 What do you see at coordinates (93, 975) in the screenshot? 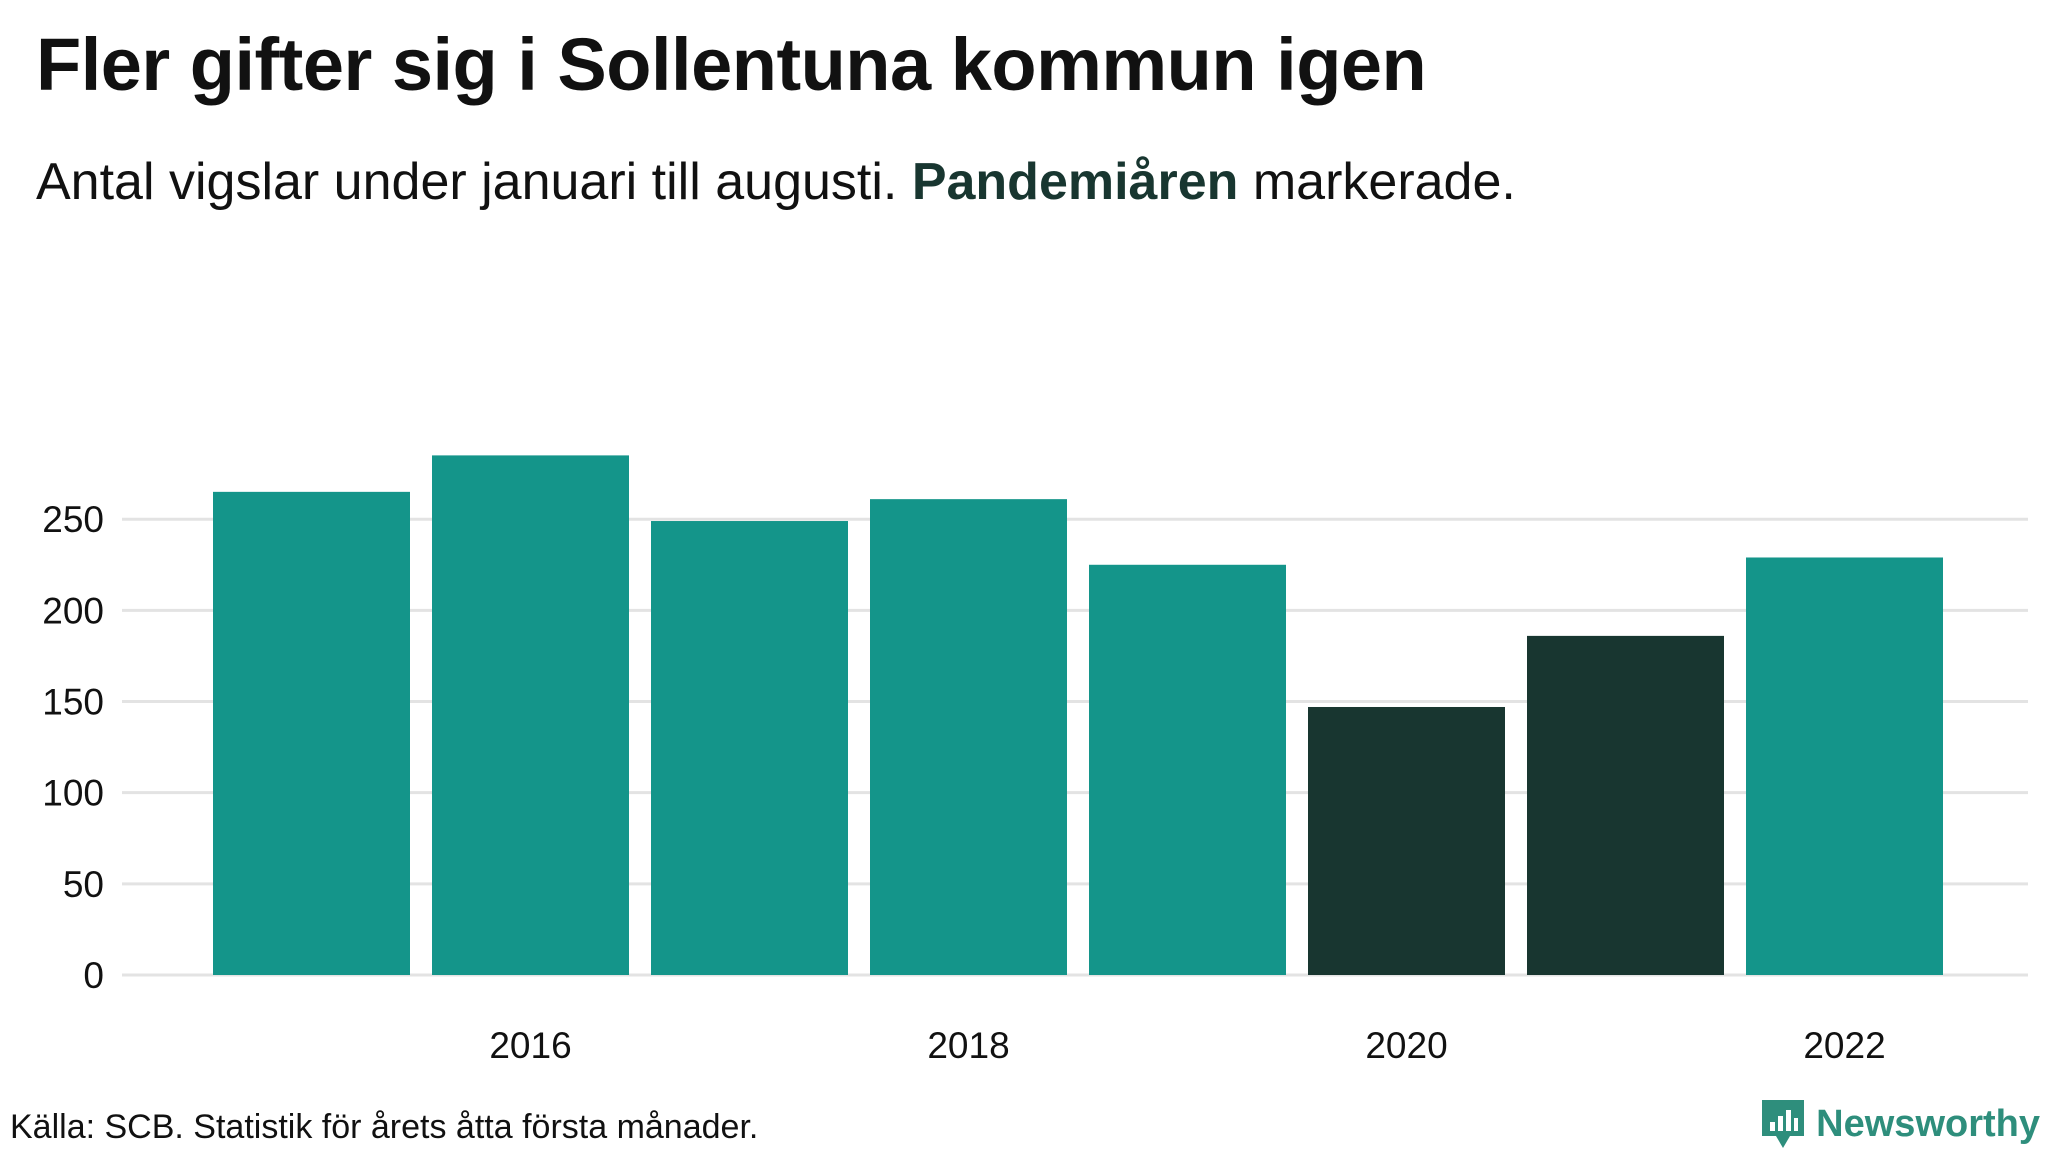
I see `y-tick-label: 0` at bounding box center [93, 975].